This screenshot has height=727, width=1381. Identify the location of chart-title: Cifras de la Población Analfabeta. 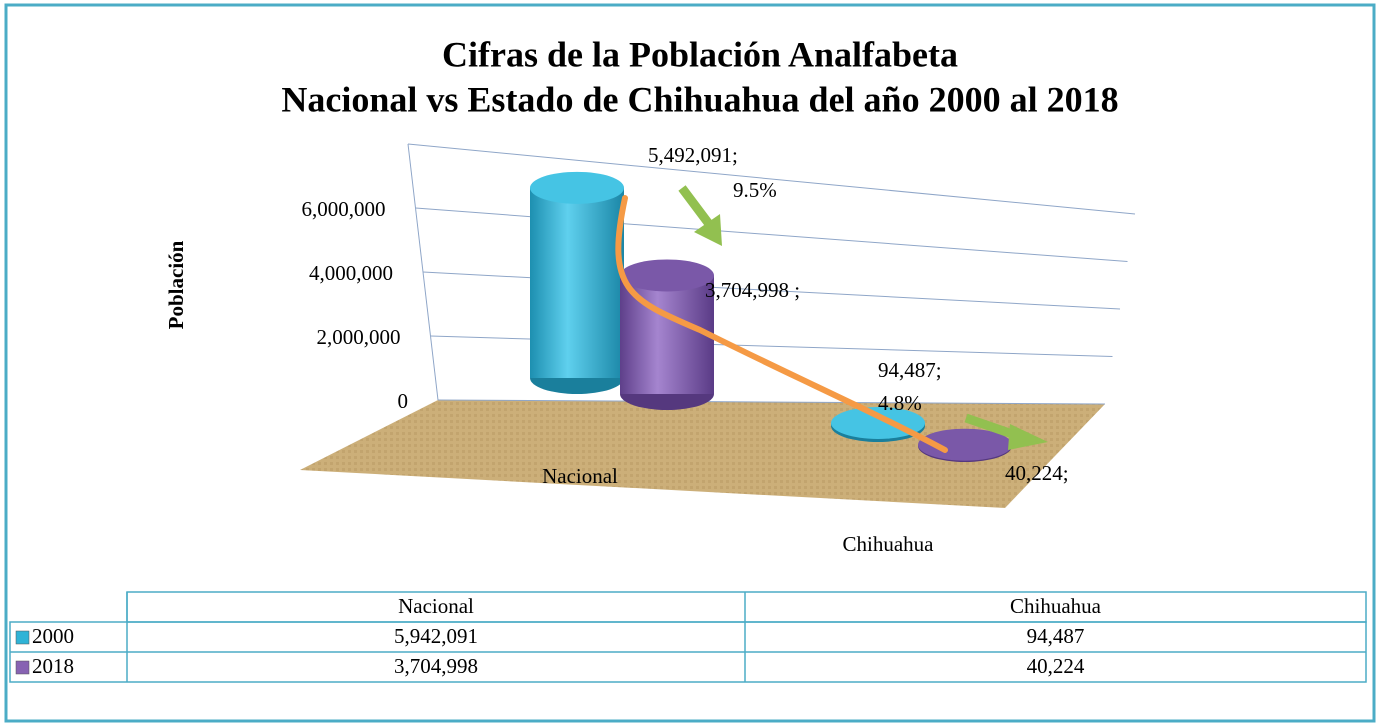
(700, 54).